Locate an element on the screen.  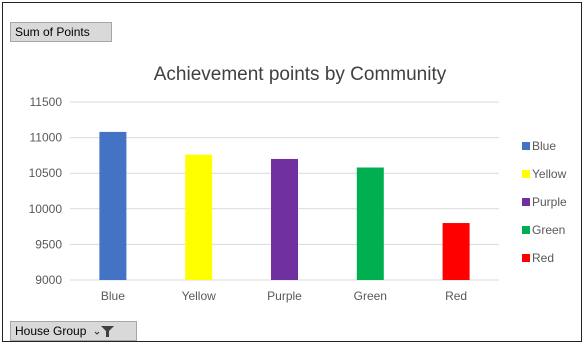
y-tick-label: 10000 is located at coordinates (46, 209).